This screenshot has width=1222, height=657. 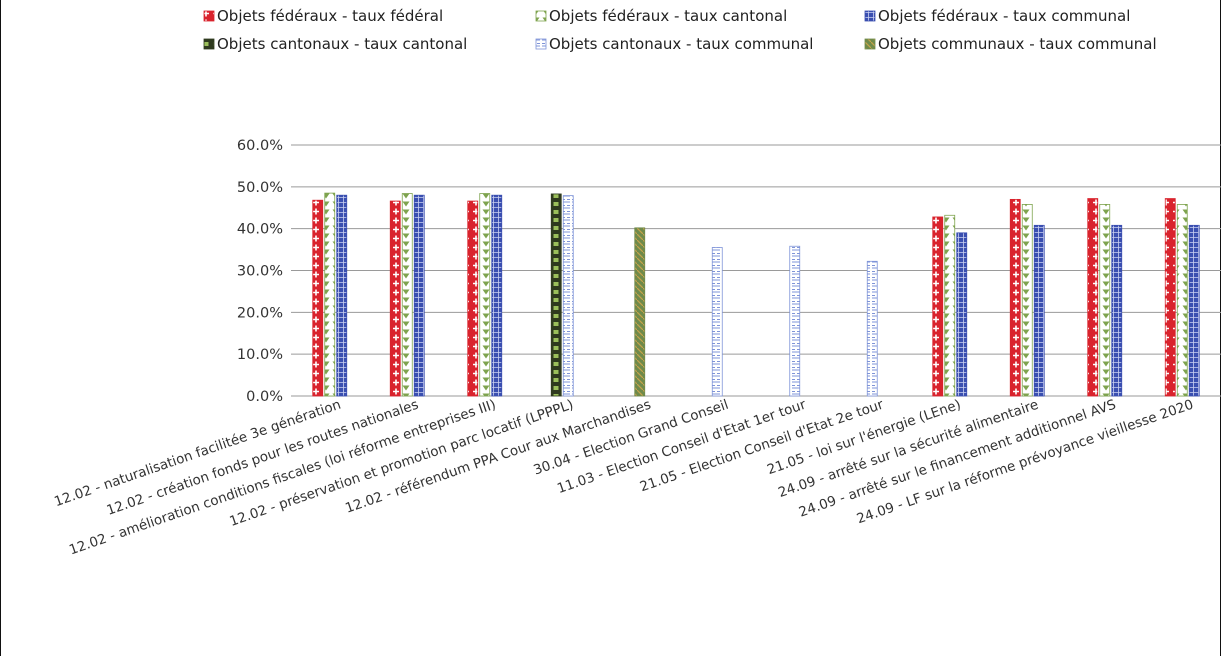 I want to click on y-tick-label: 30.0%, so click(x=260, y=272).